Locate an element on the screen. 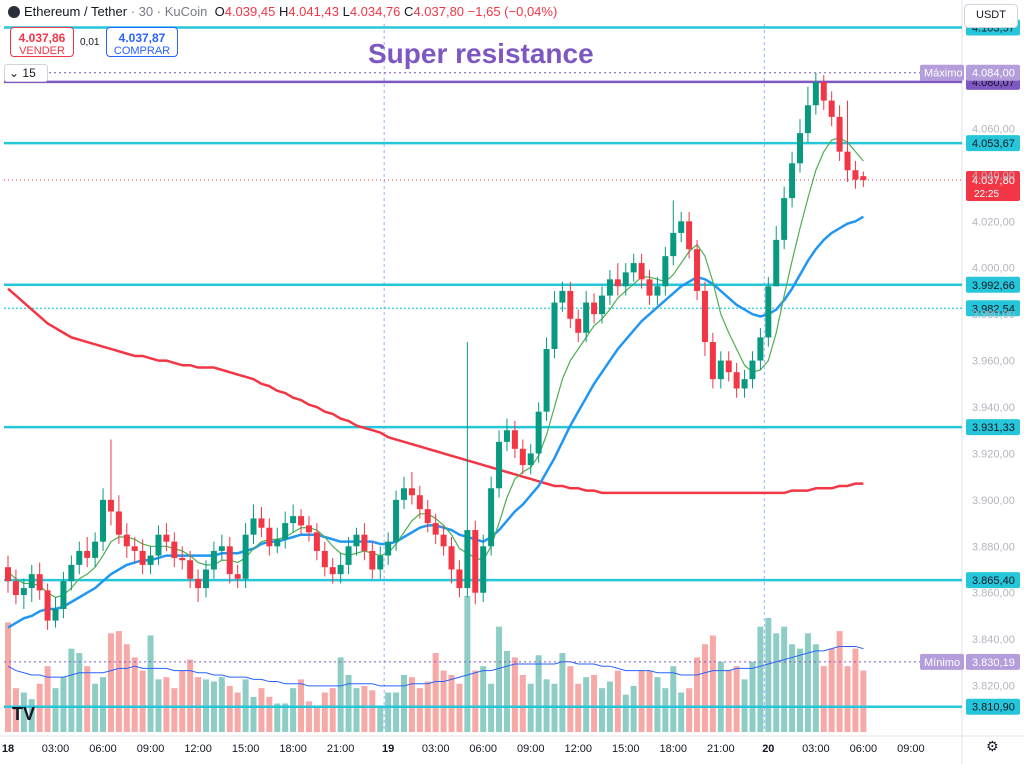 The width and height of the screenshot is (1024, 764). price-tick-label: 3.920,00 is located at coordinates (993, 454).